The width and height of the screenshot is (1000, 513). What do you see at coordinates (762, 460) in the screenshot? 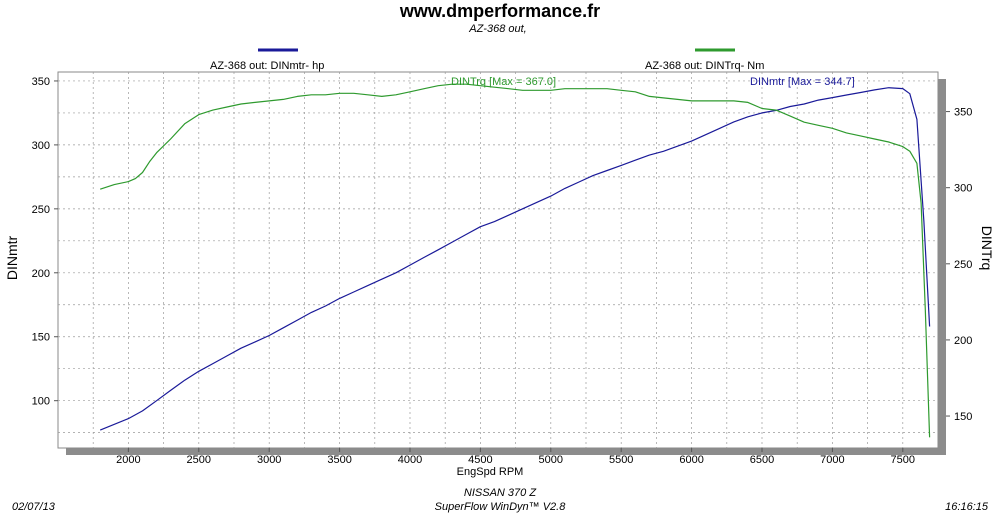
I see `x-tick-label: 6500` at bounding box center [762, 460].